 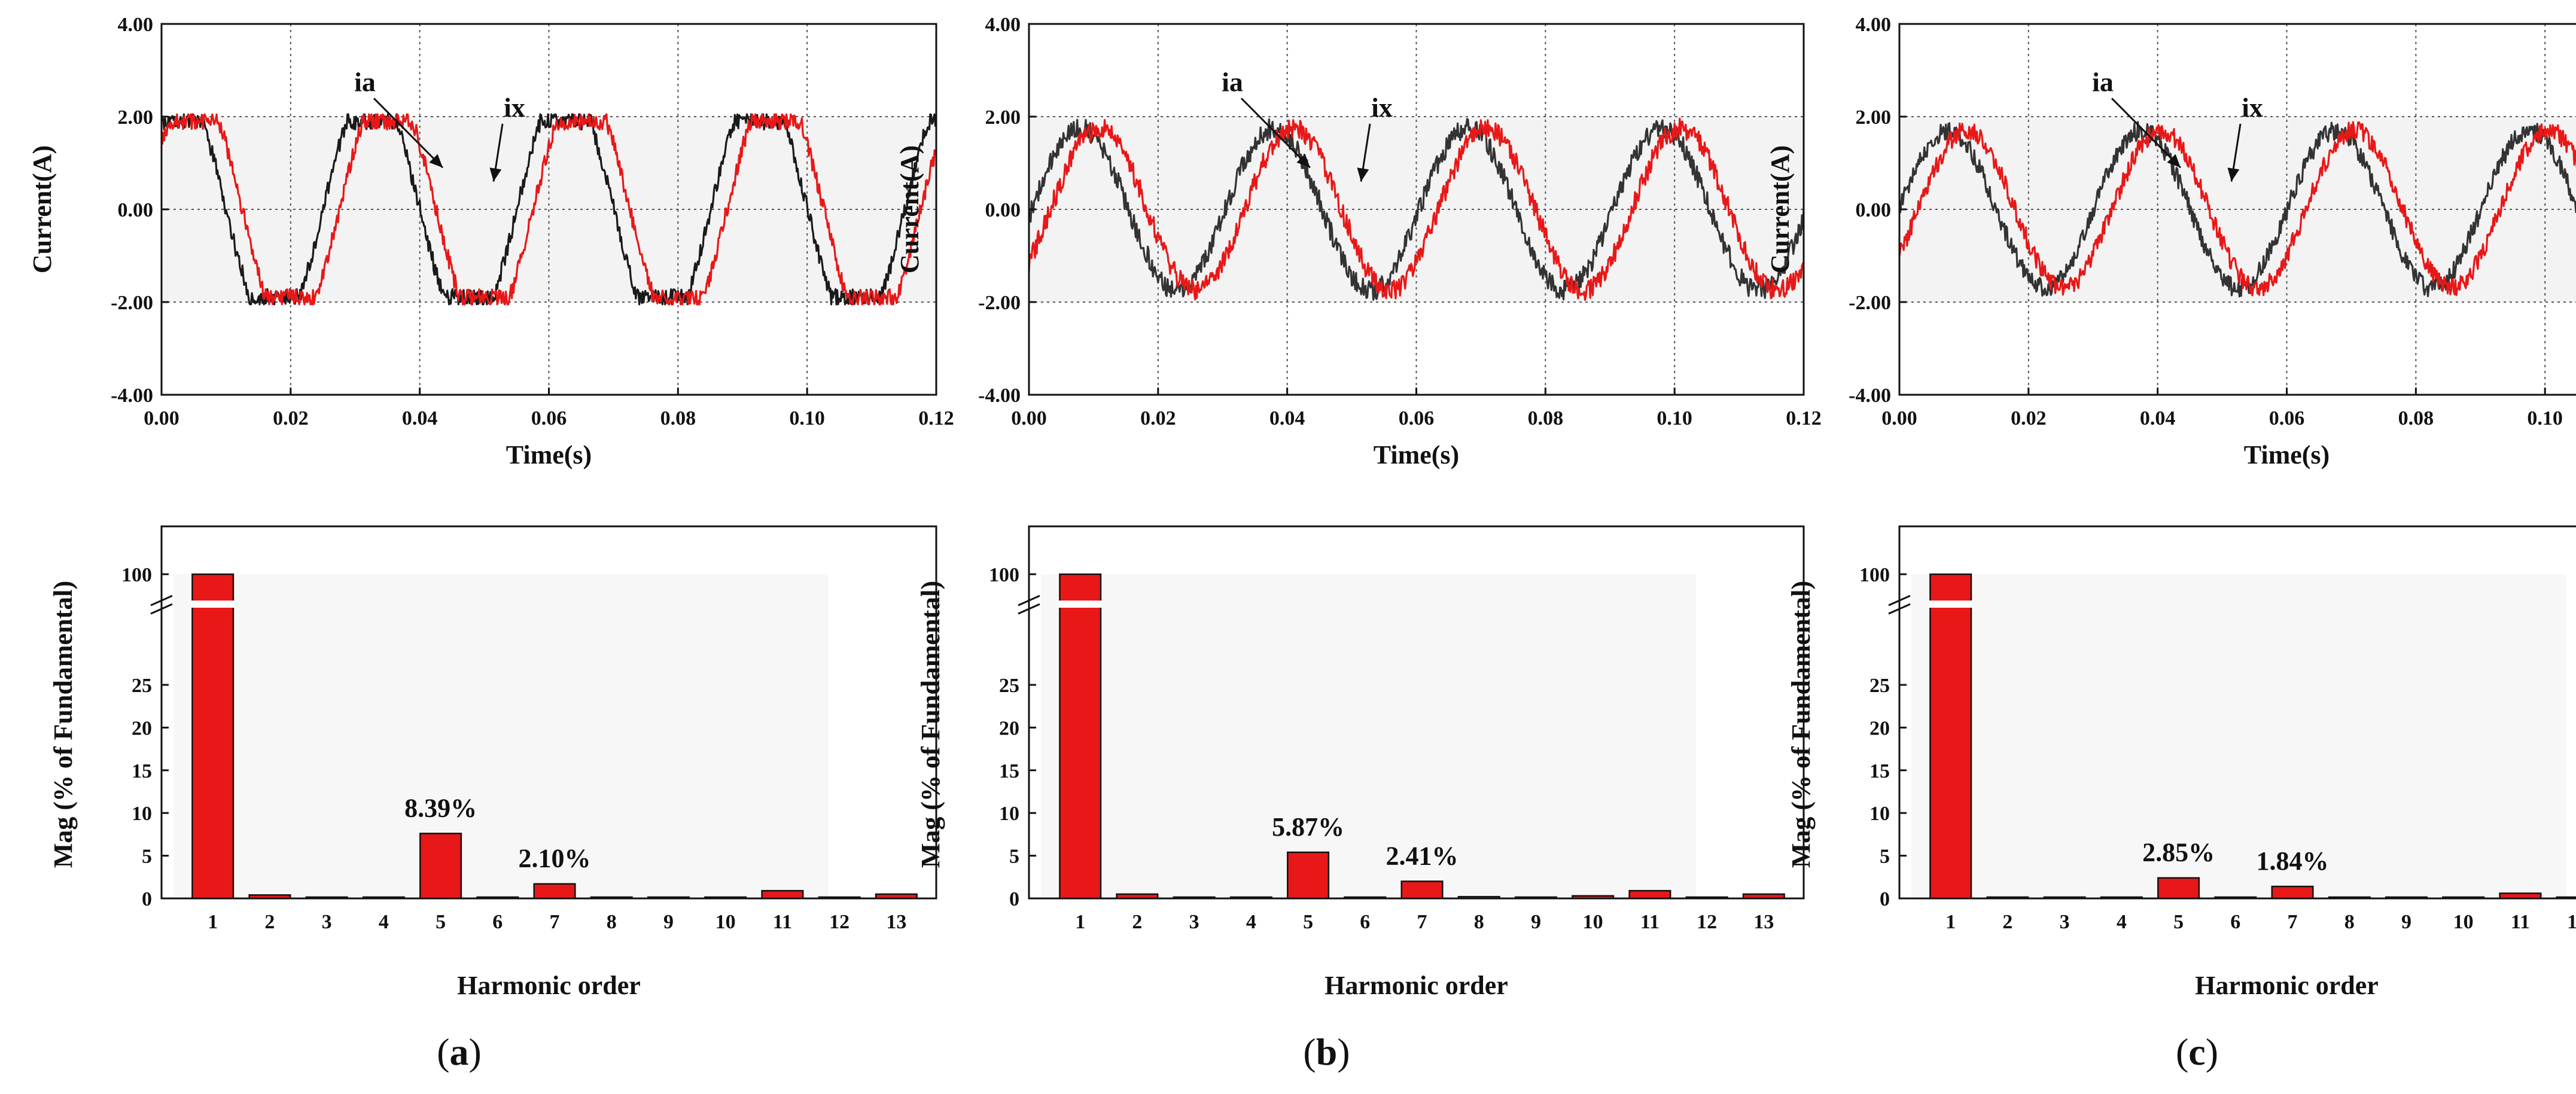 I want to click on bar-h8, so click(x=1478, y=897).